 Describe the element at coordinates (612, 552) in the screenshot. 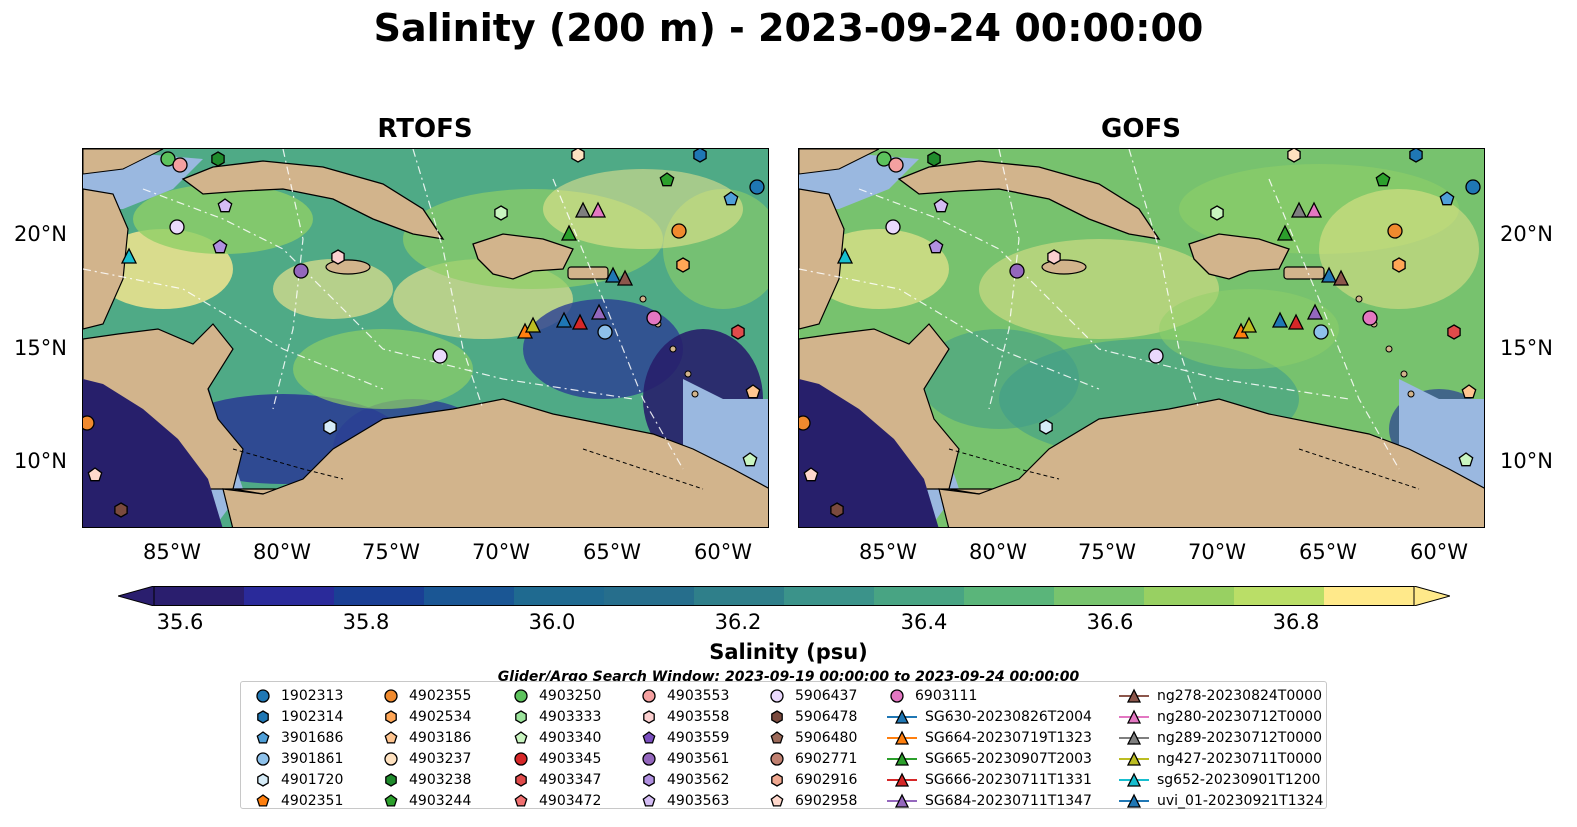

I see `lon-label-65w-left: 65°W` at that location.